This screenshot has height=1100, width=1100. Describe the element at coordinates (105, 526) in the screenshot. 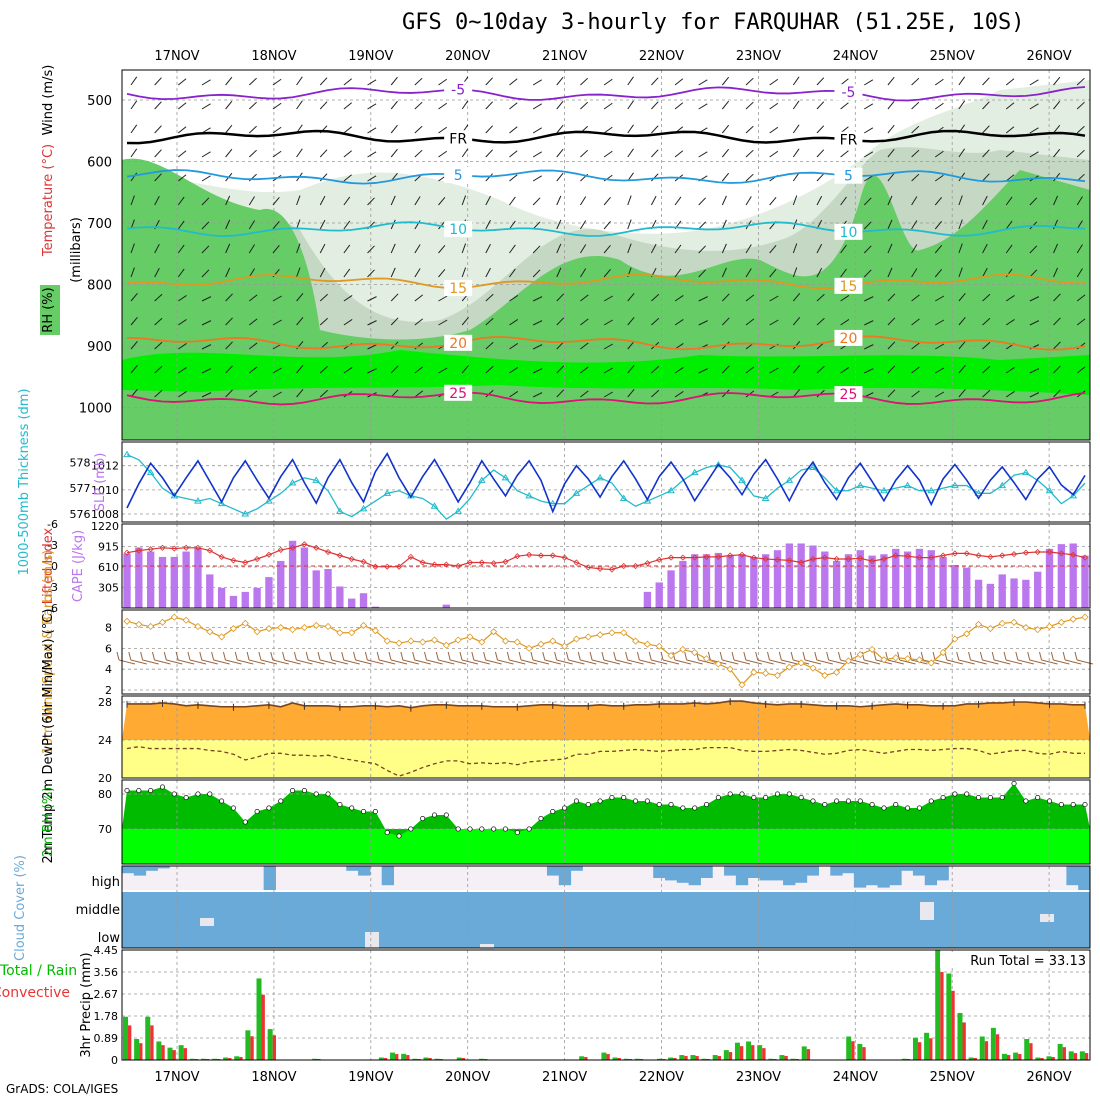

I see `cape-tick-label: 1220` at that location.